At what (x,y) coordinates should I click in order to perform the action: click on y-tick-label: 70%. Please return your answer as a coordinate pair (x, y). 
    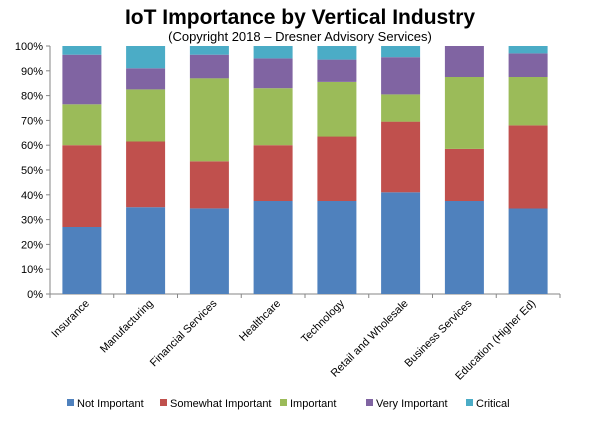
    Looking at the image, I should click on (32, 121).